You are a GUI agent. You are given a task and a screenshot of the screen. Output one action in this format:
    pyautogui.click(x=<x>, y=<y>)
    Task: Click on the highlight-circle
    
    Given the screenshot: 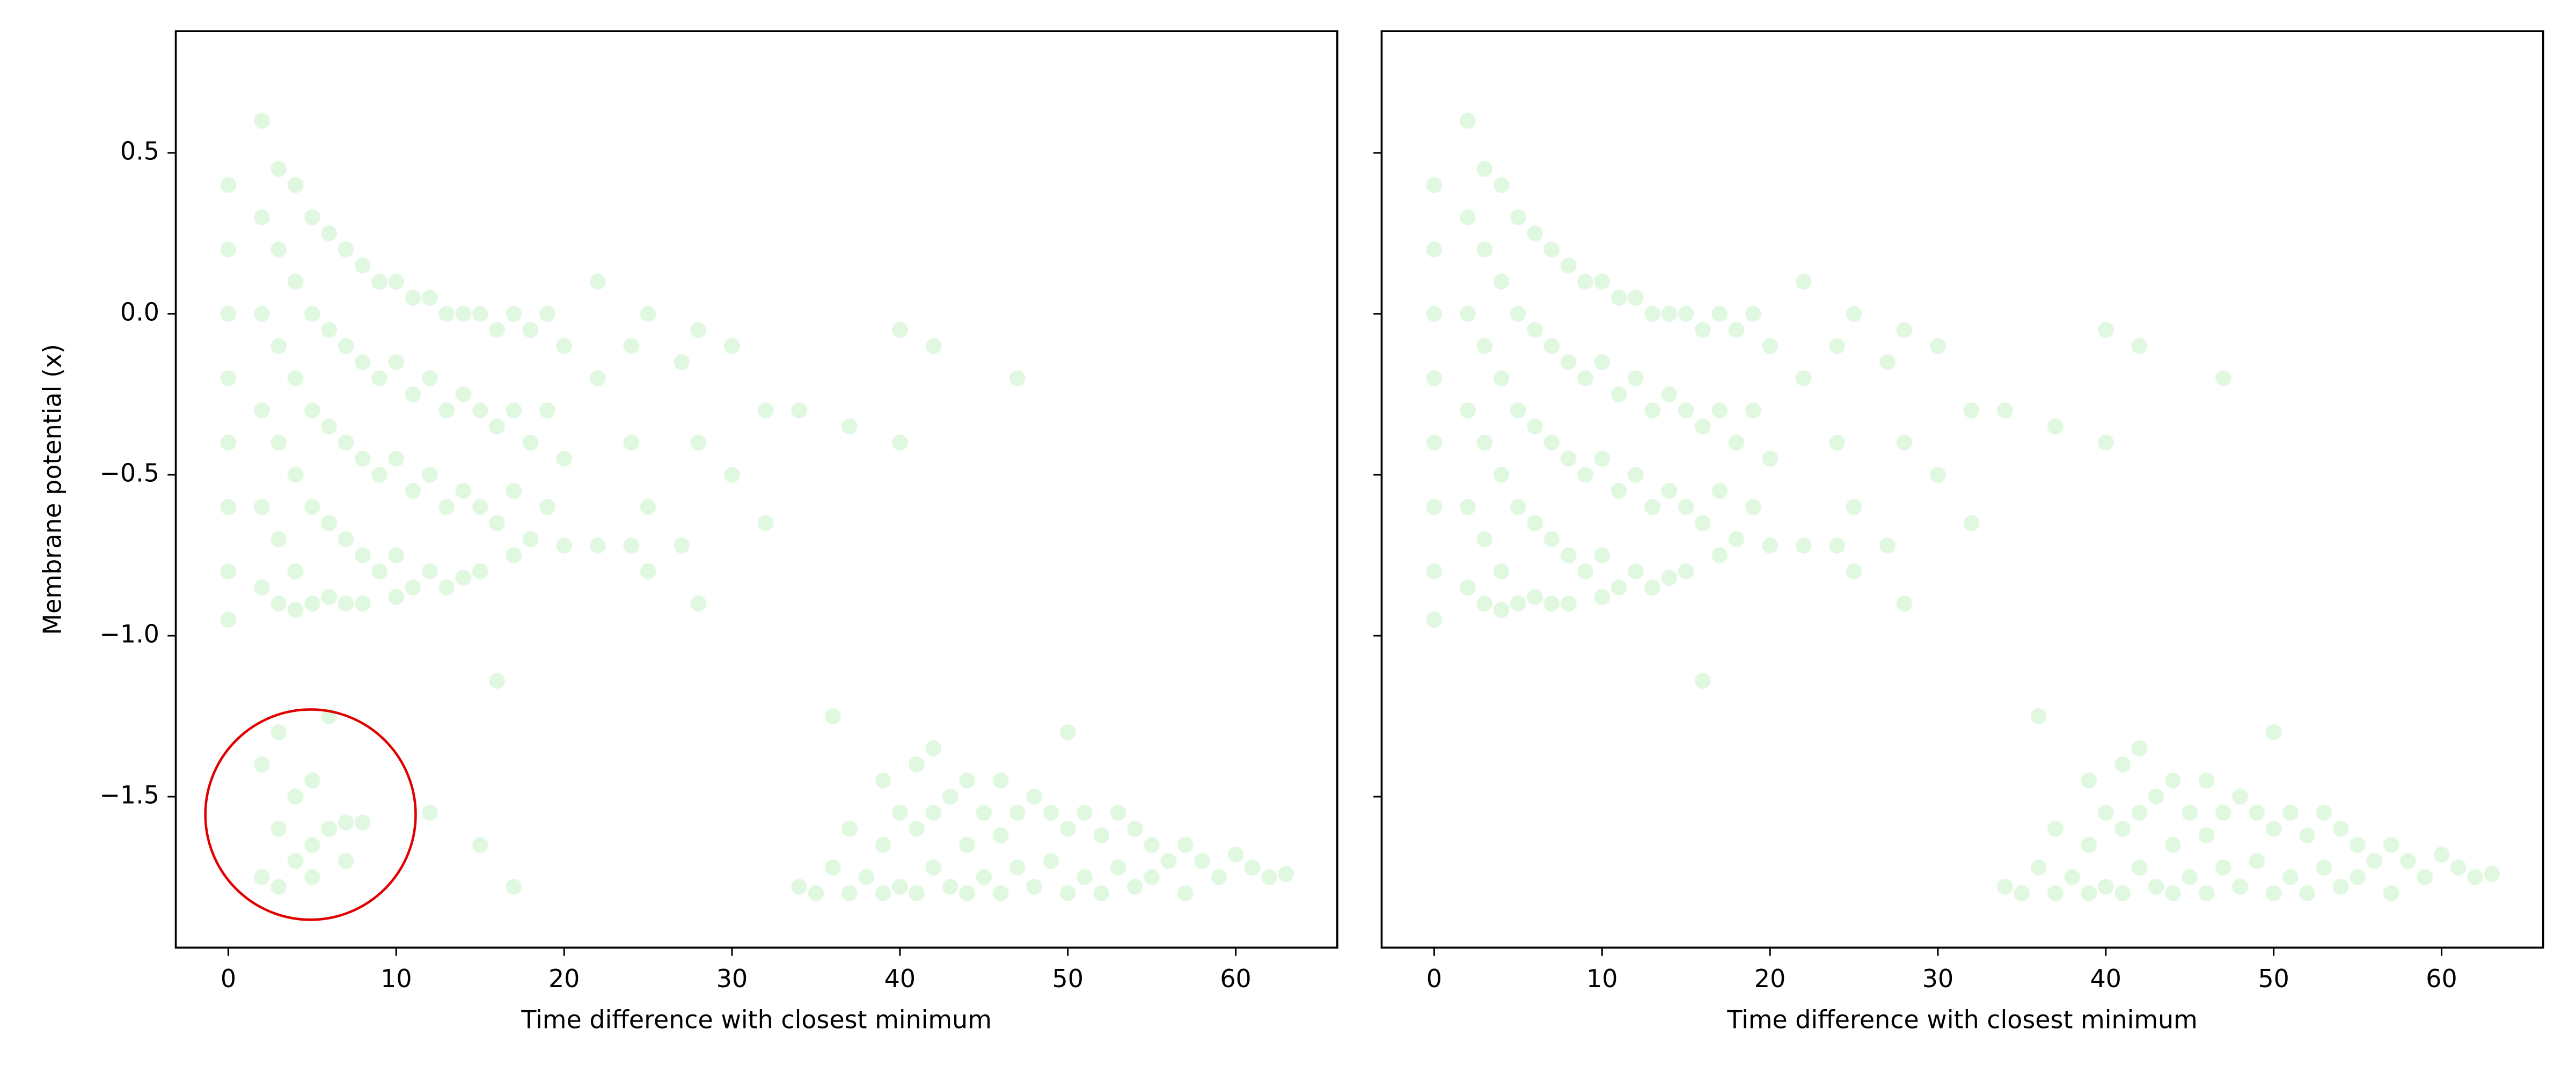 What is the action you would take?
    pyautogui.click(x=310, y=815)
    